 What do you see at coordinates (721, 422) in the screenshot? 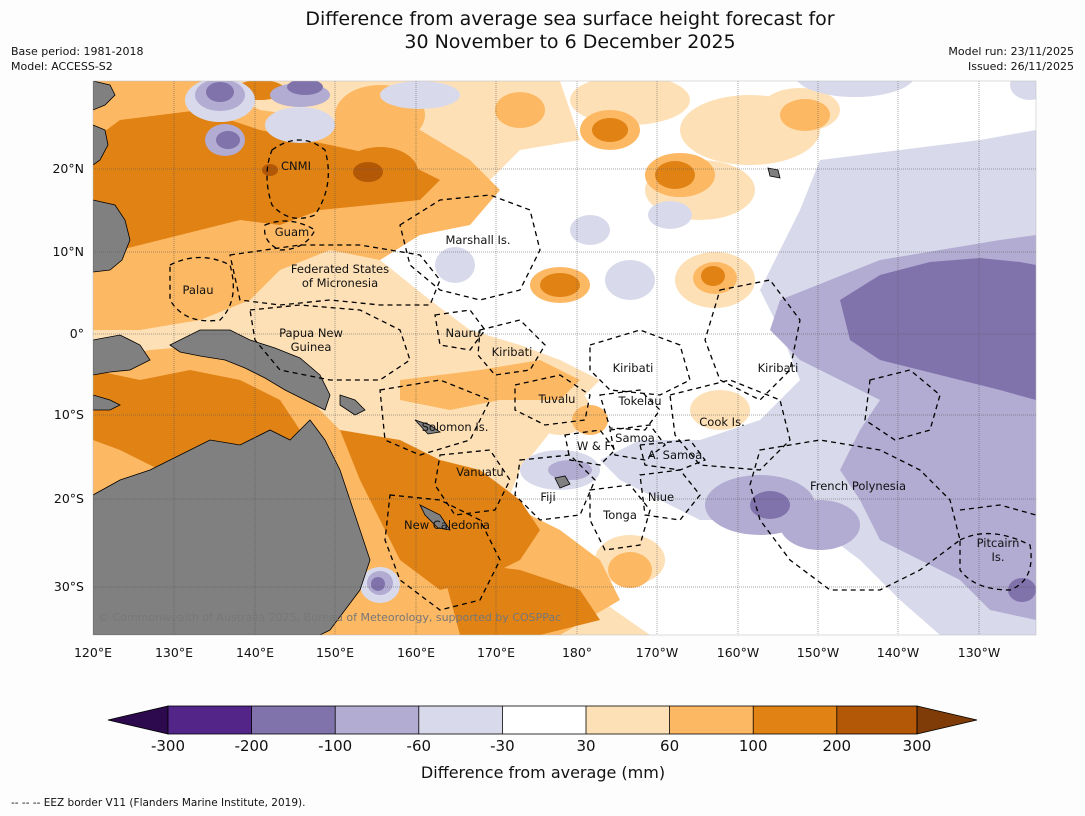
I see `label-cook-islands: Cook Is.` at bounding box center [721, 422].